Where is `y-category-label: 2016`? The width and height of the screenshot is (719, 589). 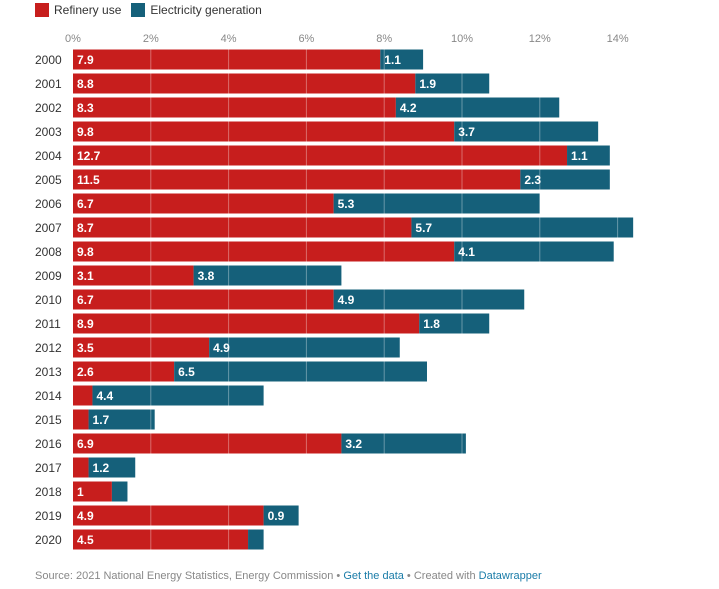
y-category-label: 2016 is located at coordinates (48, 444).